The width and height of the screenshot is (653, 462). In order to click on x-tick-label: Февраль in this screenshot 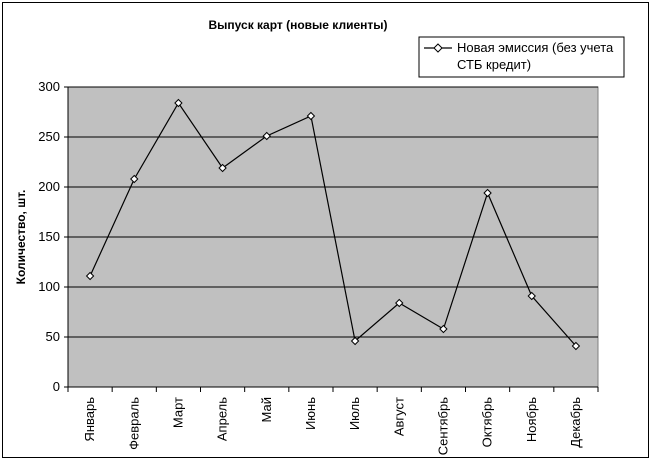, I will do `click(133, 423)`.